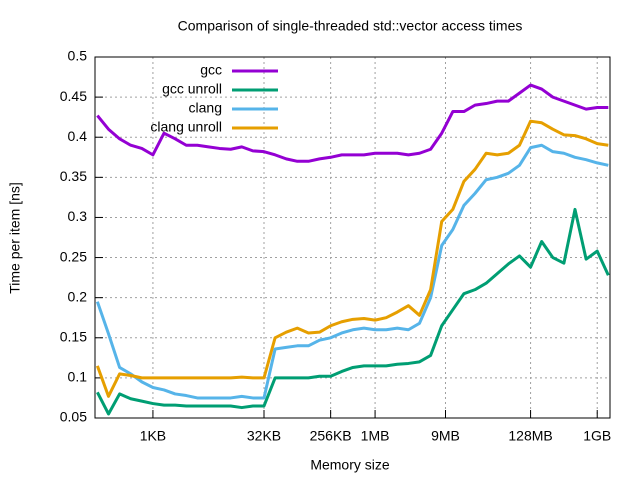 The width and height of the screenshot is (640, 480). What do you see at coordinates (78, 296) in the screenshot?
I see `y-tick-label: 0.2` at bounding box center [78, 296].